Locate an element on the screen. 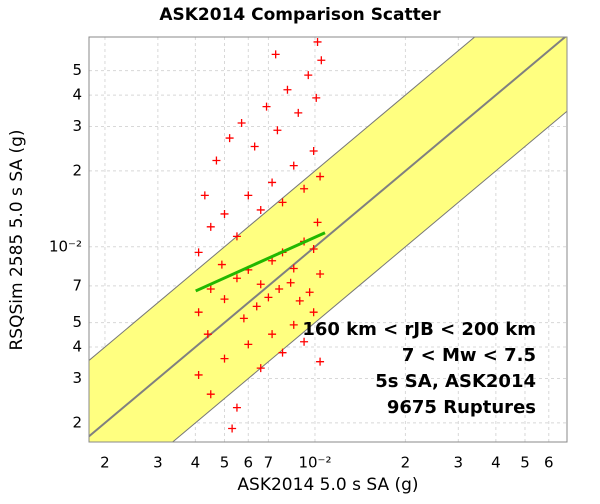 The height and width of the screenshot is (504, 600). x-tick-label: 7 is located at coordinates (269, 463).